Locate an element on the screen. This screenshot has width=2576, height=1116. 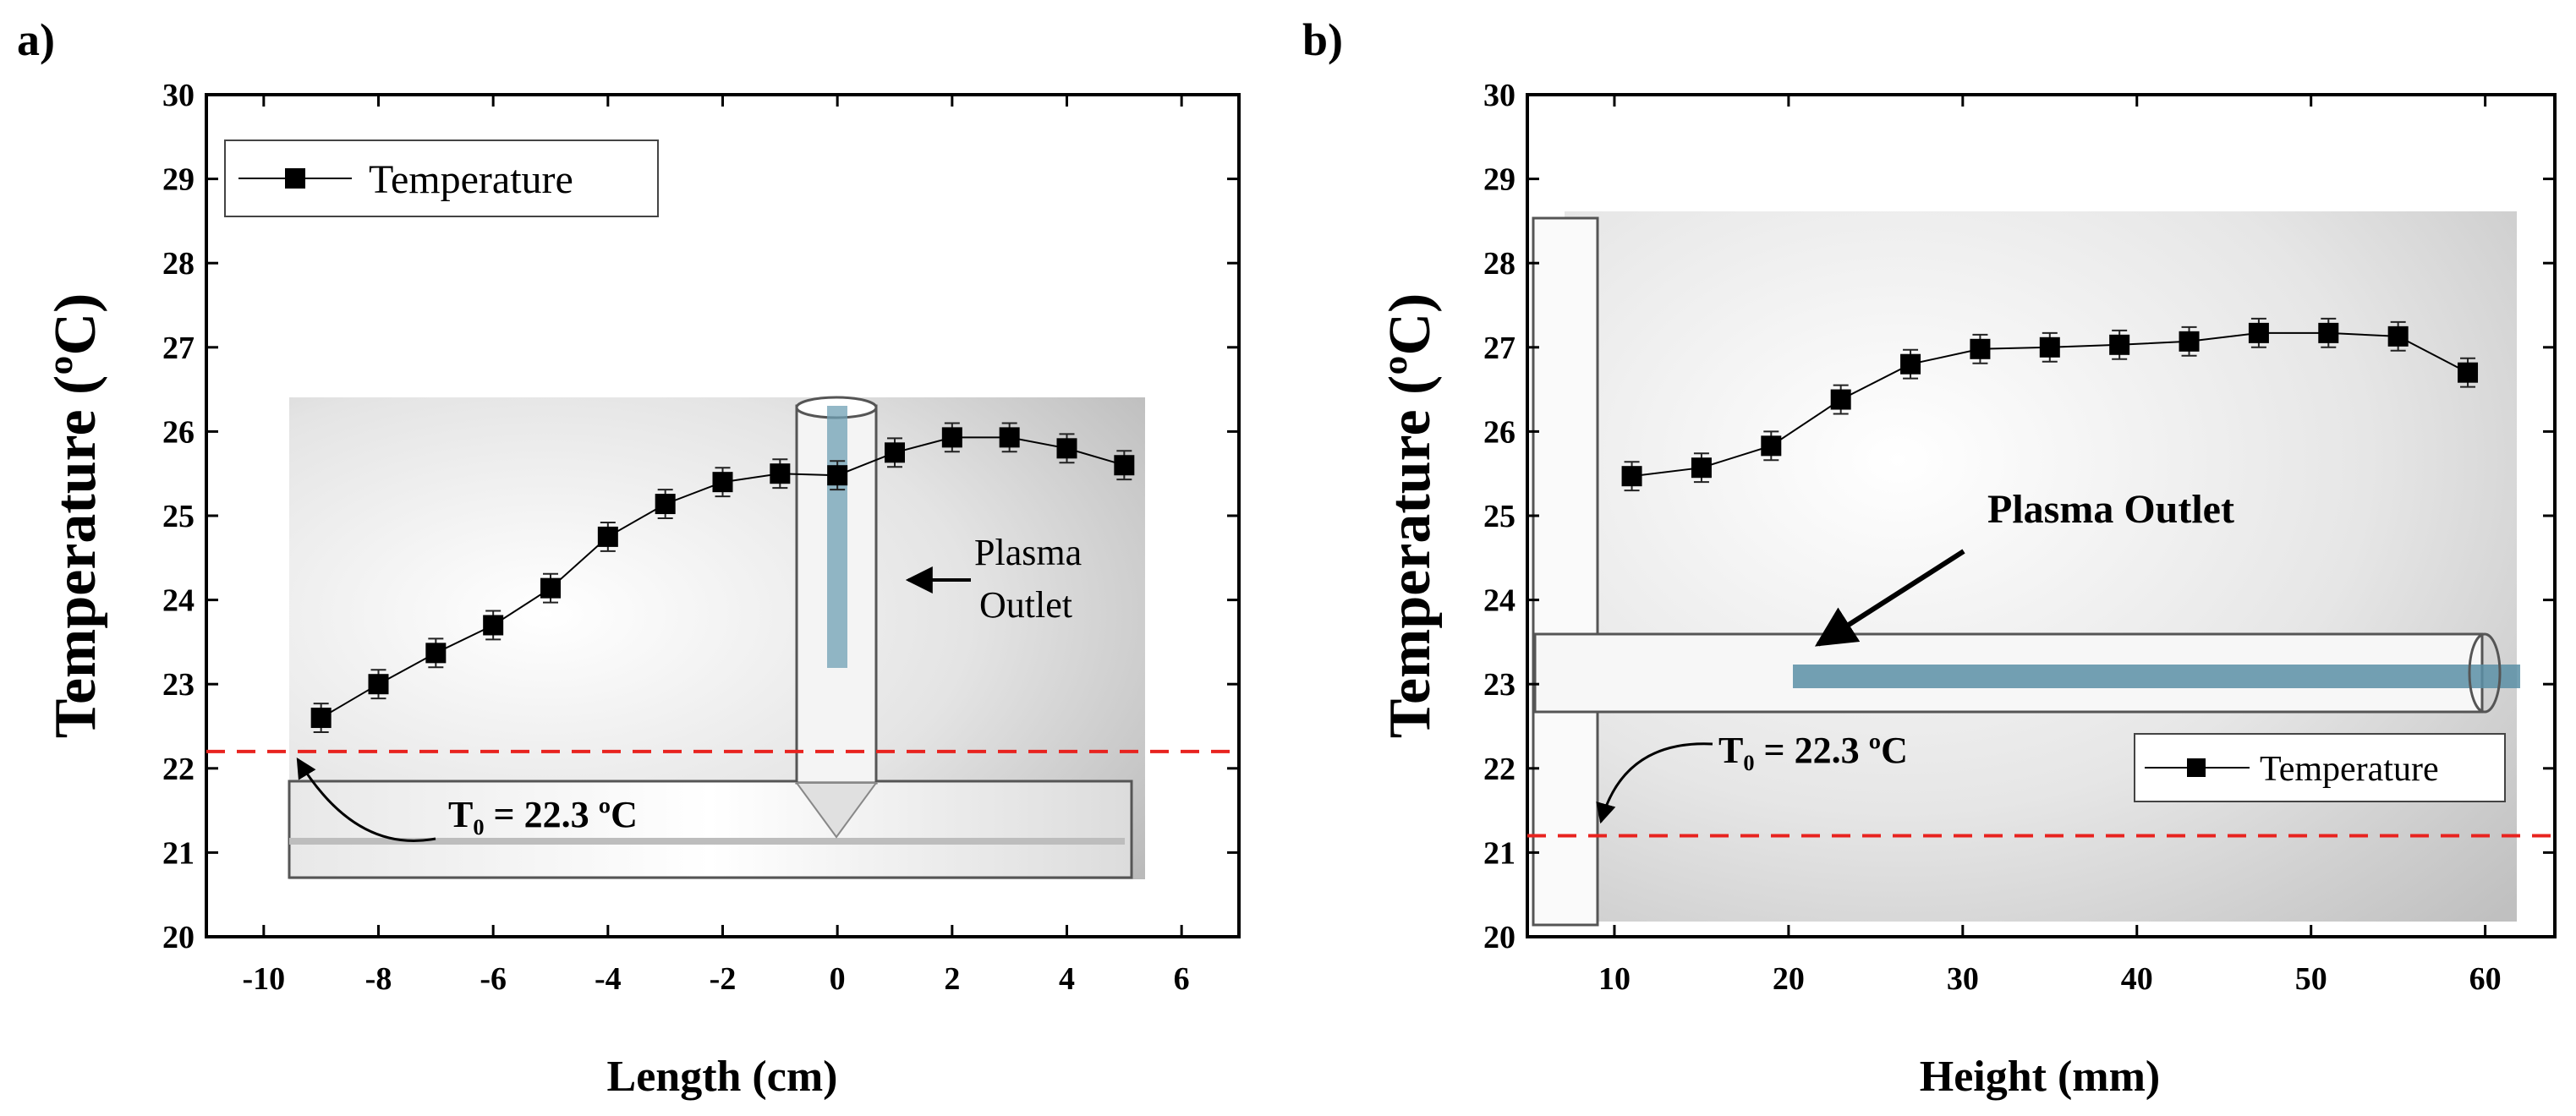
x-tick-label: 60 is located at coordinates (2485, 979).